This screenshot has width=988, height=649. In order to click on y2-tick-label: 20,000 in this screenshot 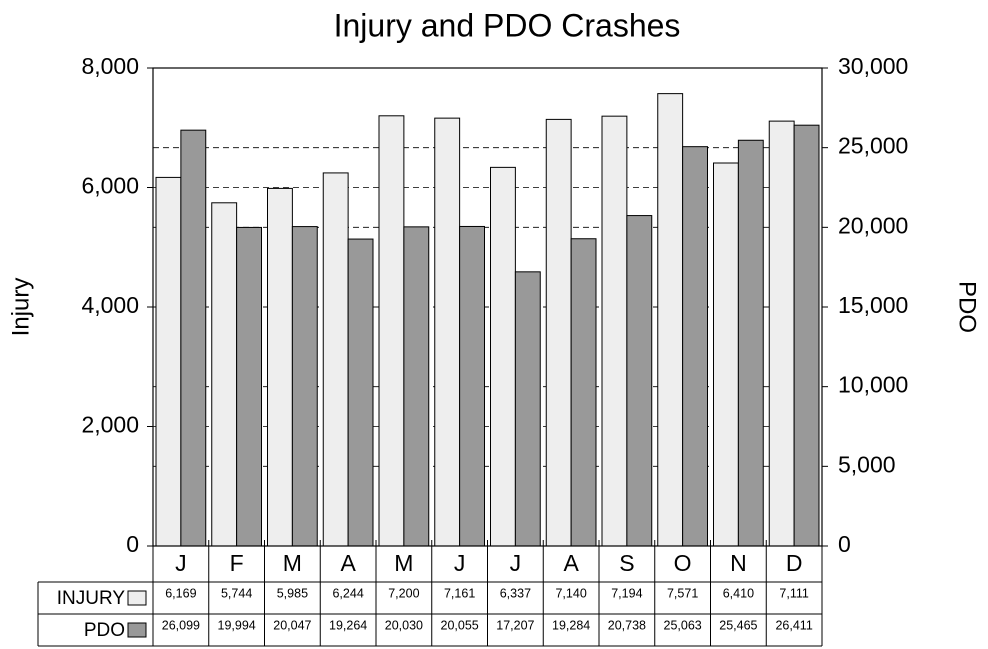, I will do `click(873, 225)`.